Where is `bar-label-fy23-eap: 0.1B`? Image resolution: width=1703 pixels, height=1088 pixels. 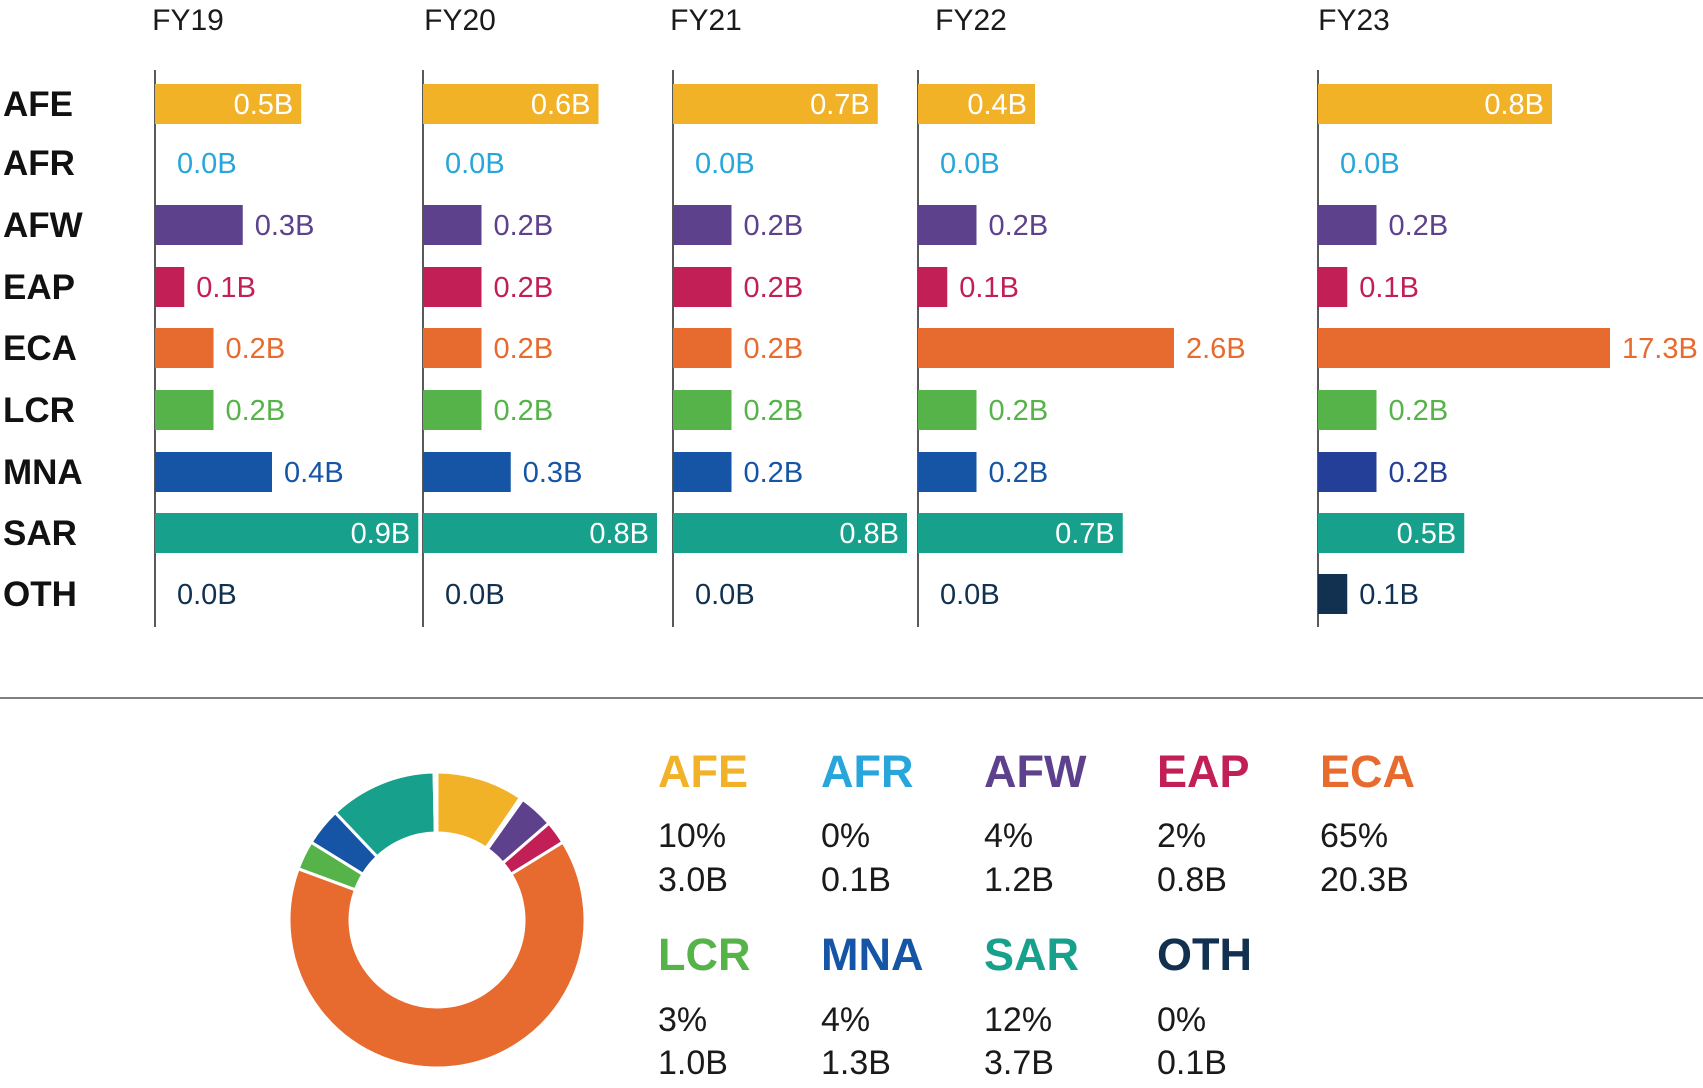 bar-label-fy23-eap: 0.1B is located at coordinates (1389, 288).